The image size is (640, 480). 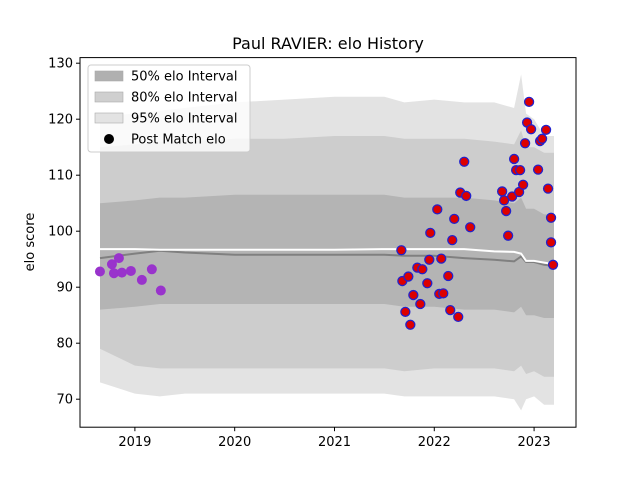 What do you see at coordinates (184, 119) in the screenshot?
I see `legend-label: 95% elo Interval` at bounding box center [184, 119].